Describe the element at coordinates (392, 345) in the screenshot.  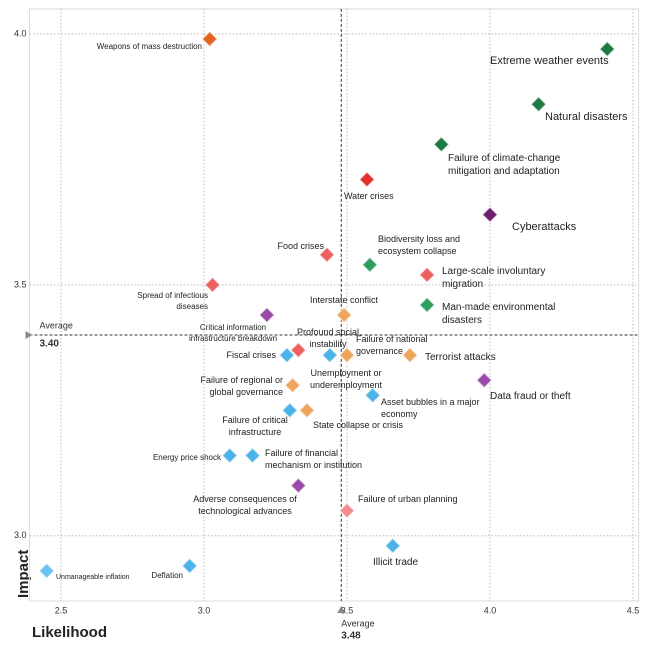
I see `risk-label: Failure of national governance` at that location.